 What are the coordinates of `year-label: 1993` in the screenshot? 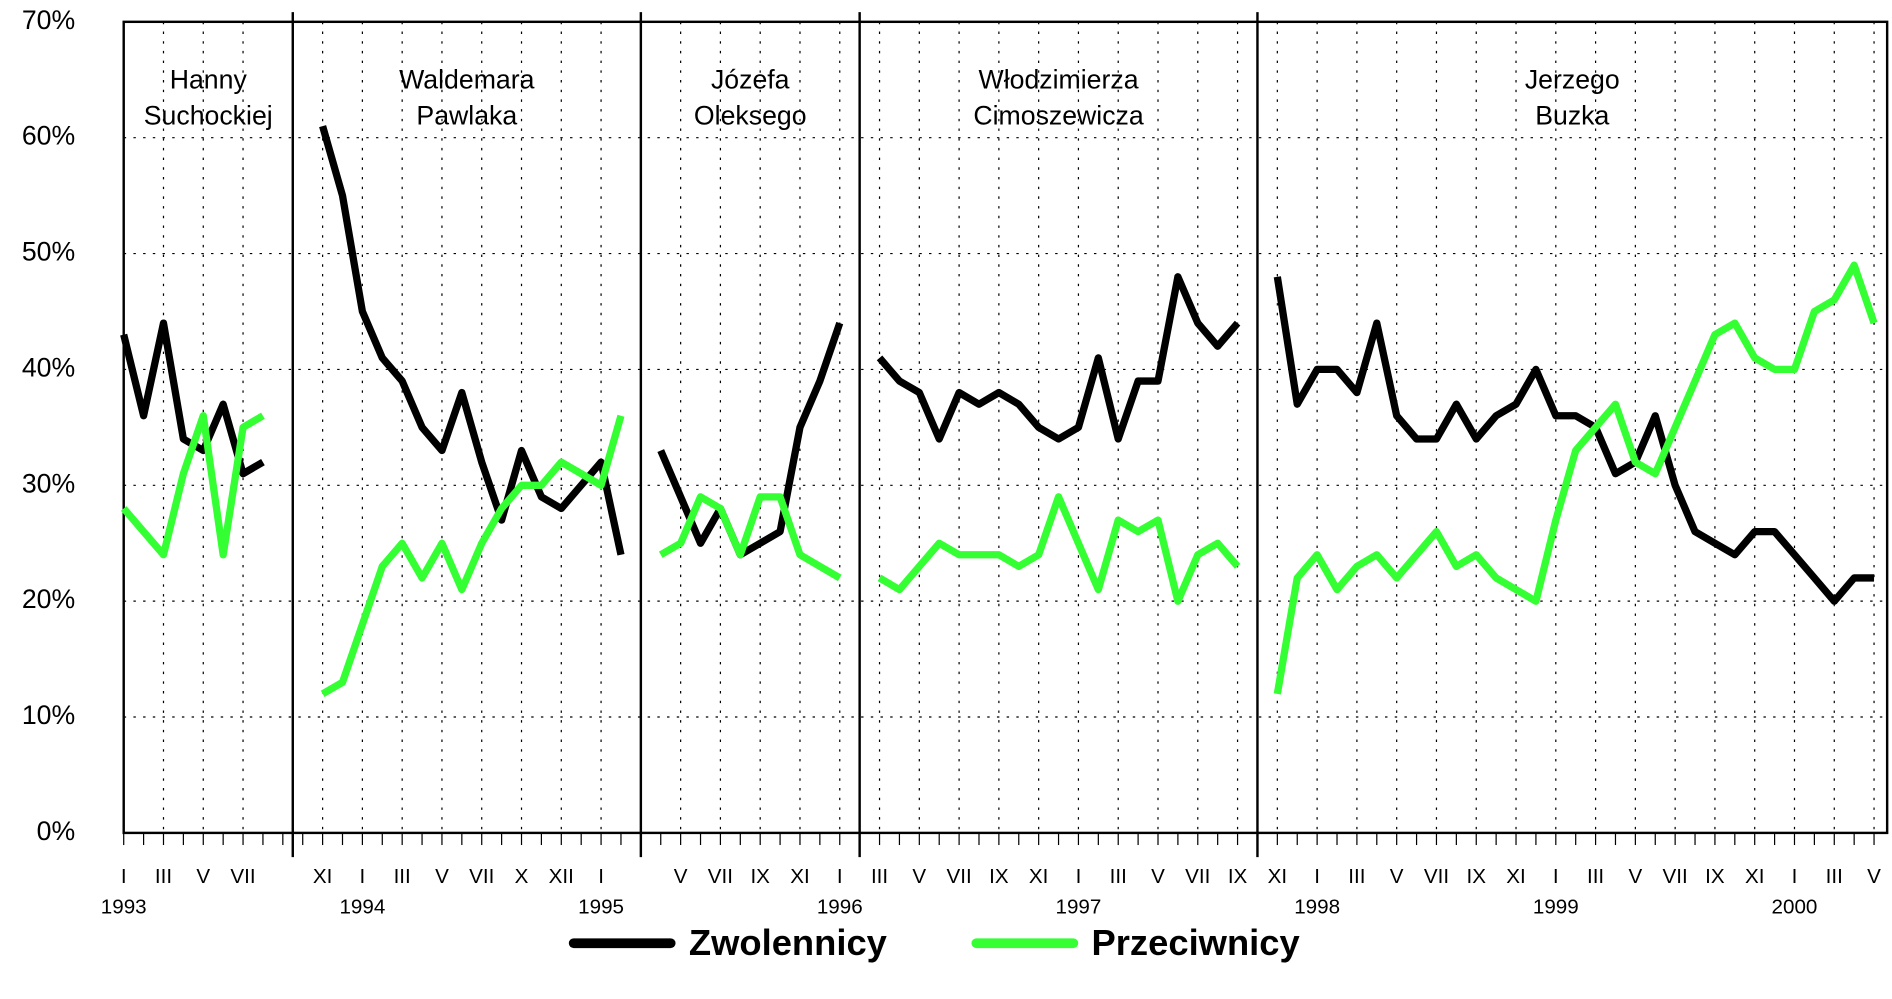 It's located at (124, 907).